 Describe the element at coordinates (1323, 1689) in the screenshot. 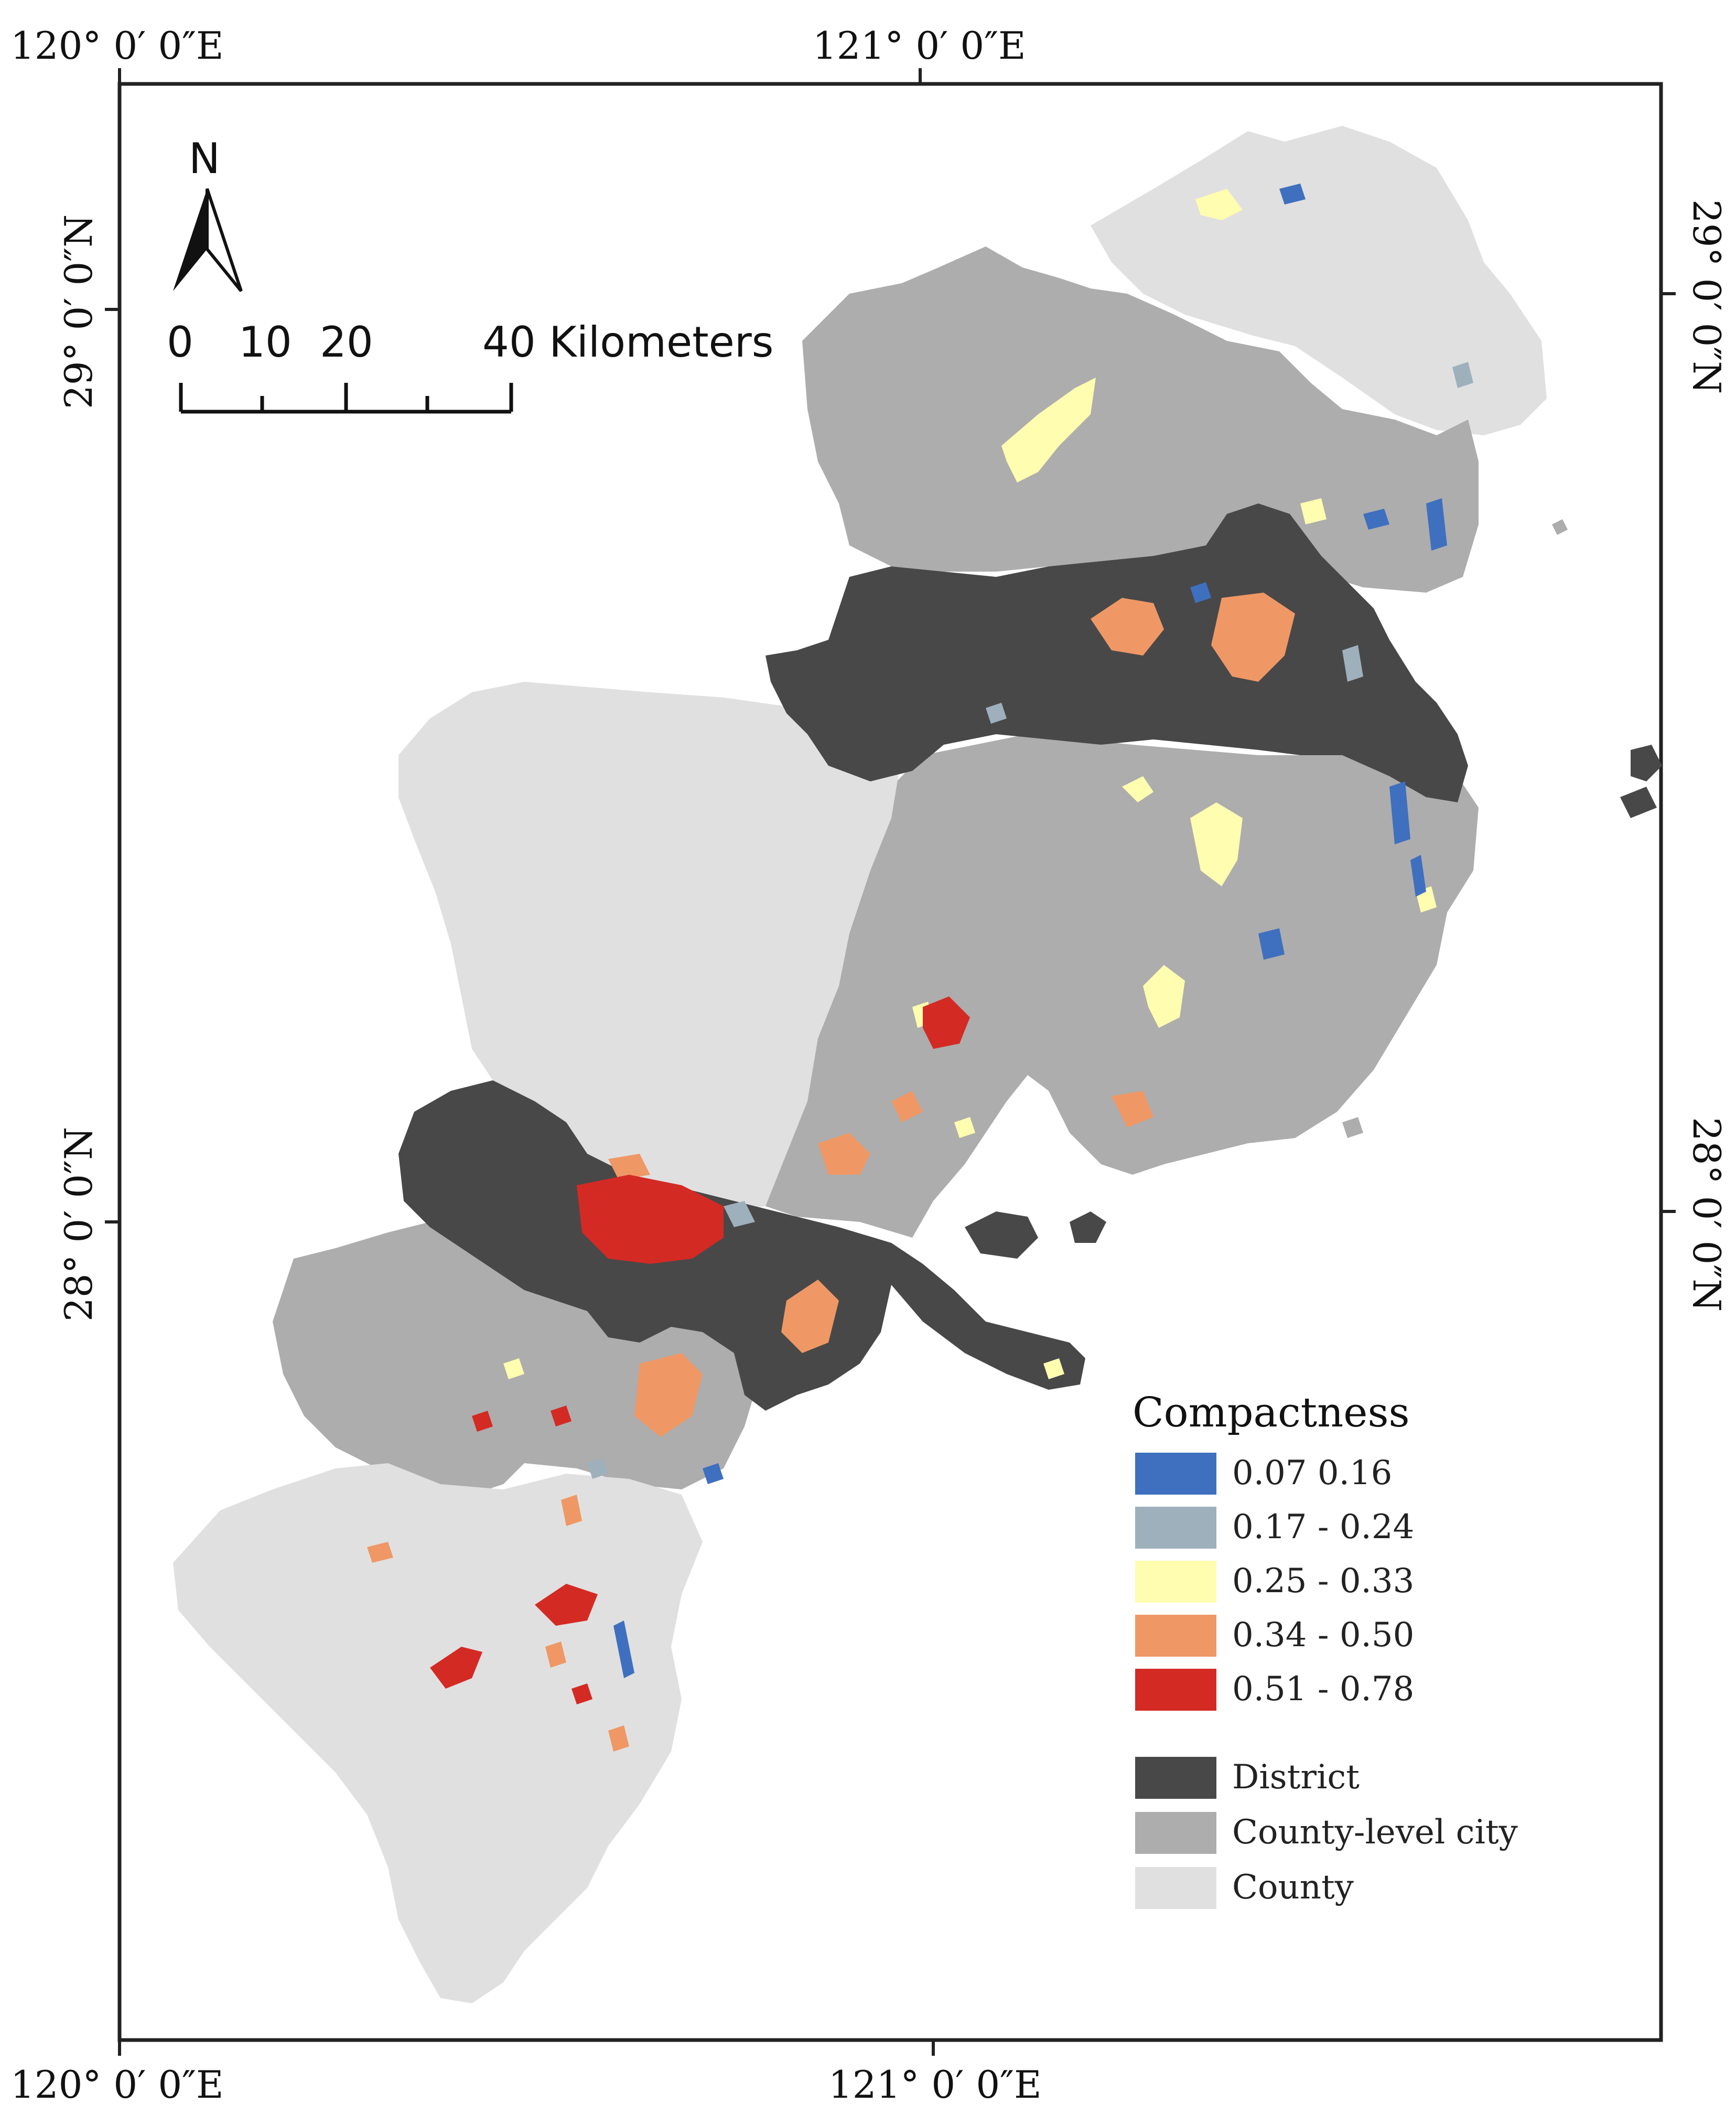

I see `legend-label-class-5: 0.51 - 0.78` at that location.